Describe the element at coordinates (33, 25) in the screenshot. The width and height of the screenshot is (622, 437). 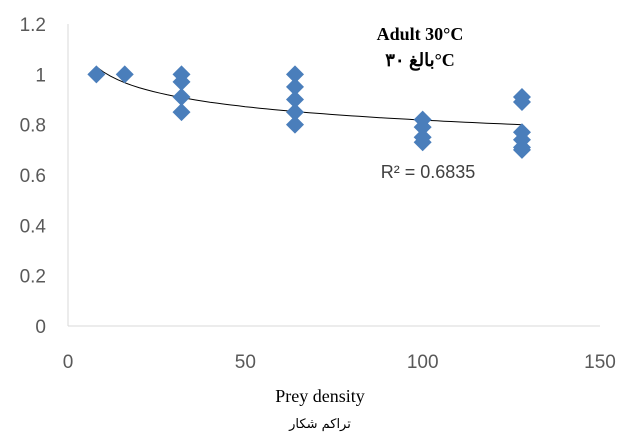
I see `y-tick-label: 1.2` at that location.